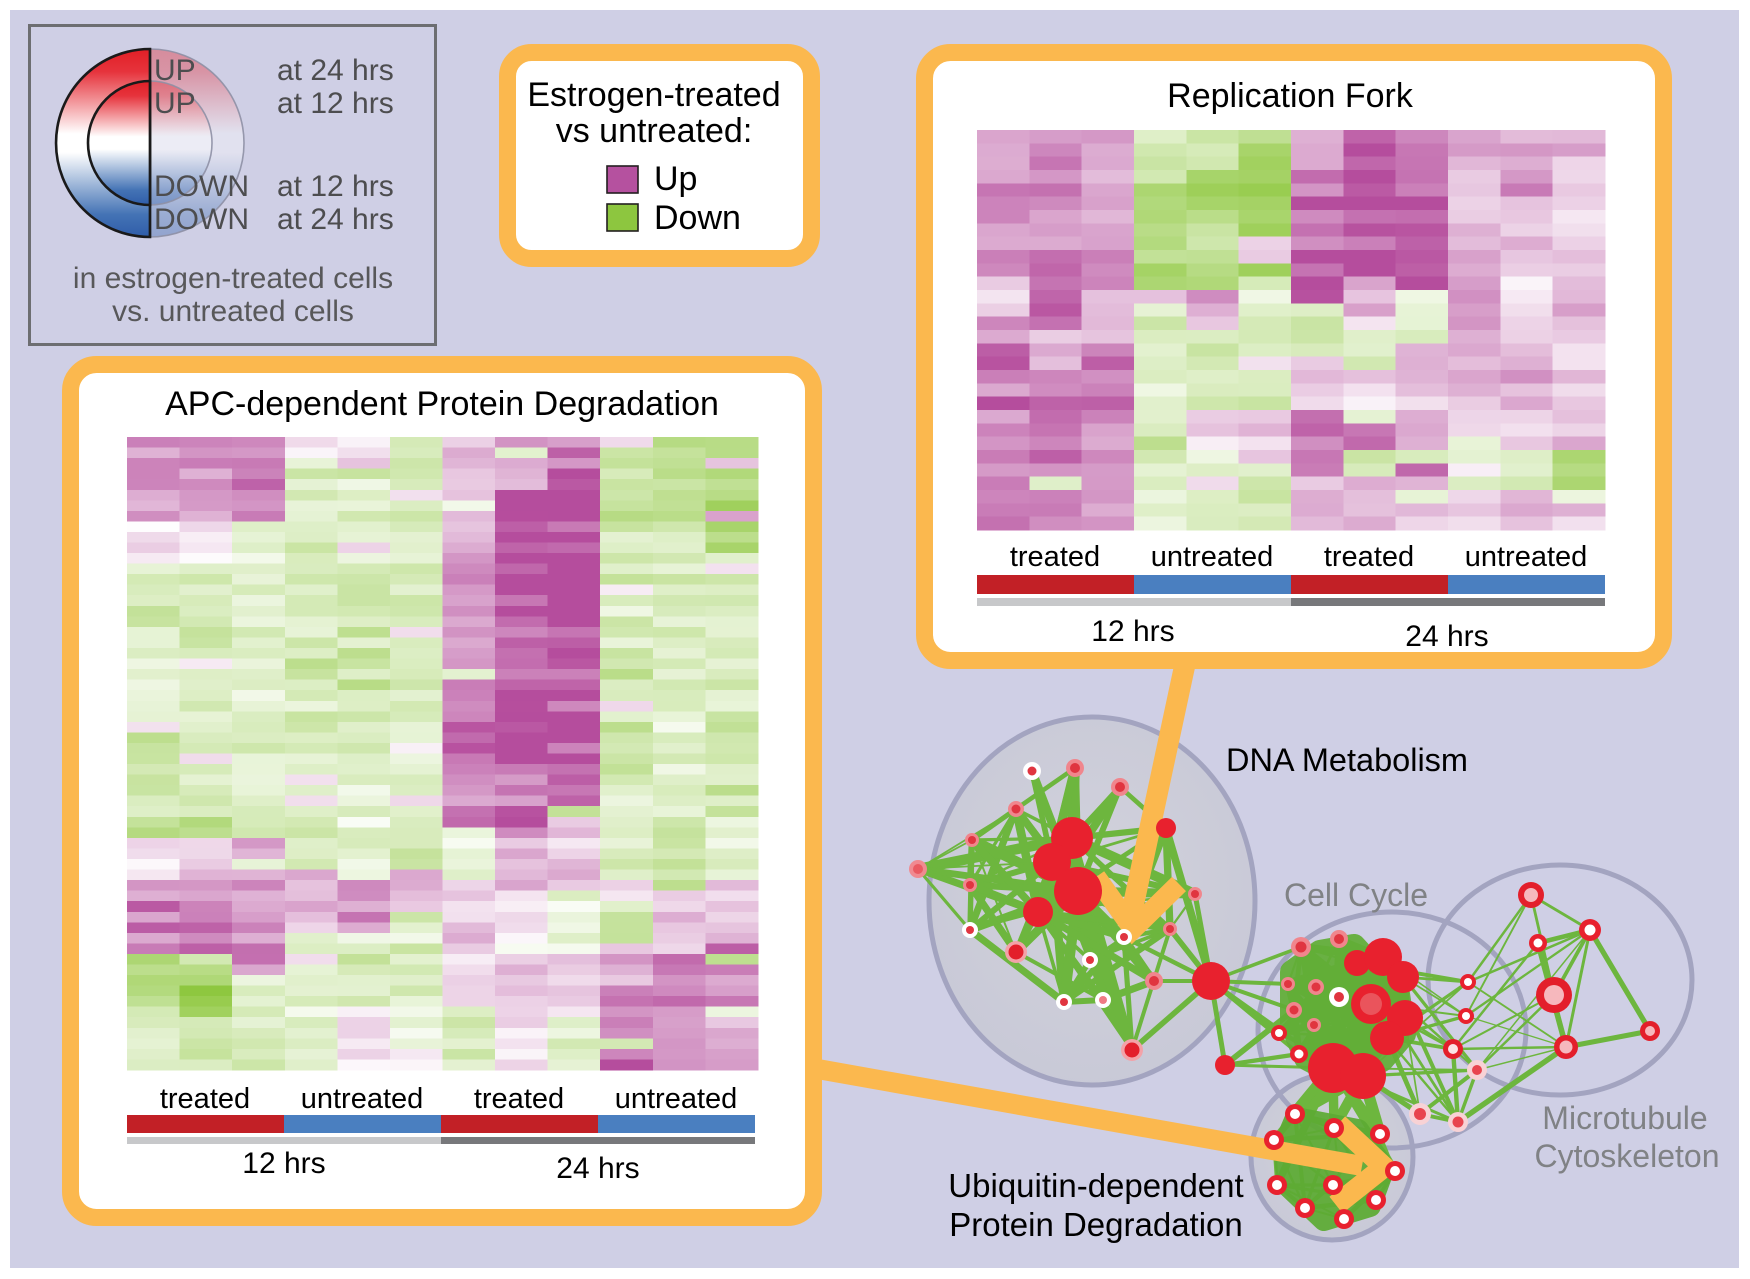 The width and height of the screenshot is (1750, 1279). What do you see at coordinates (233, 278) in the screenshot?
I see `svg-text: in estrogen-treated cells` at bounding box center [233, 278].